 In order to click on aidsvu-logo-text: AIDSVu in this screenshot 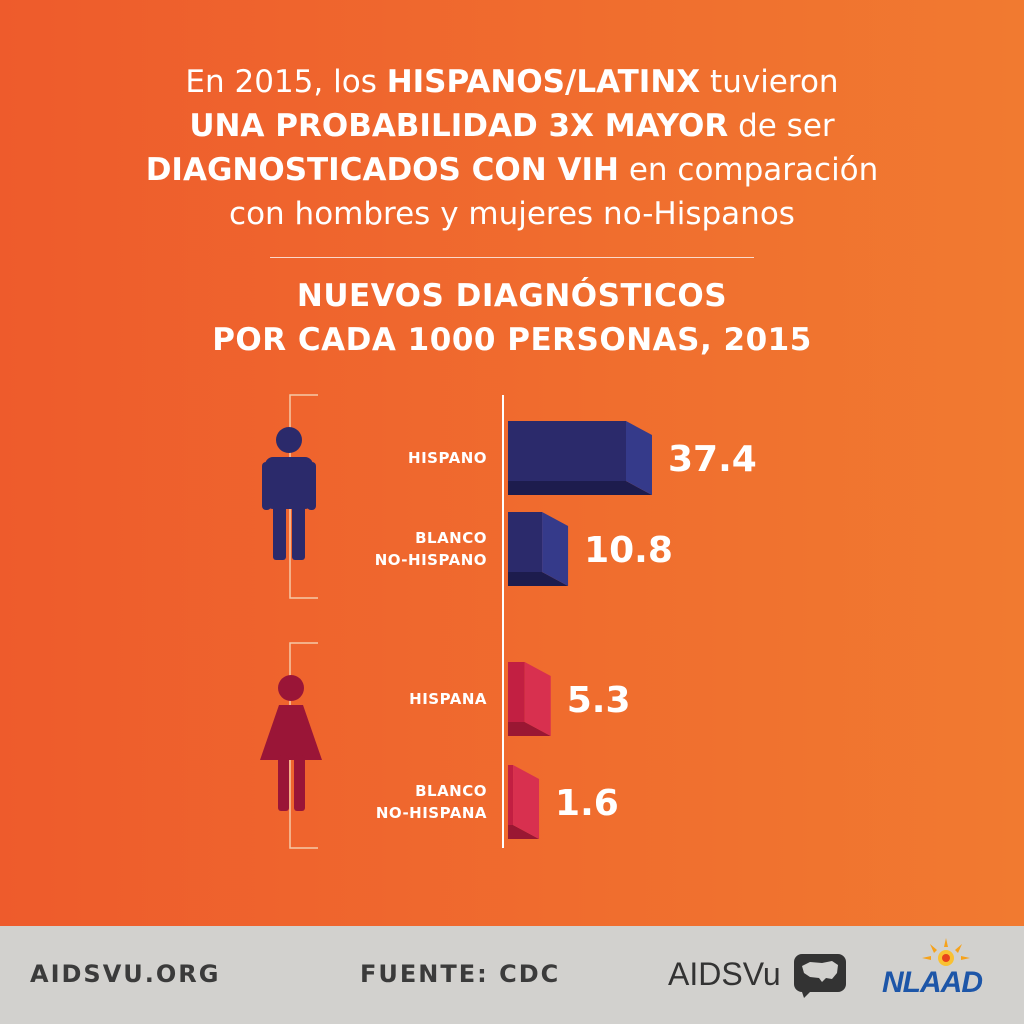, I will do `click(724, 974)`.